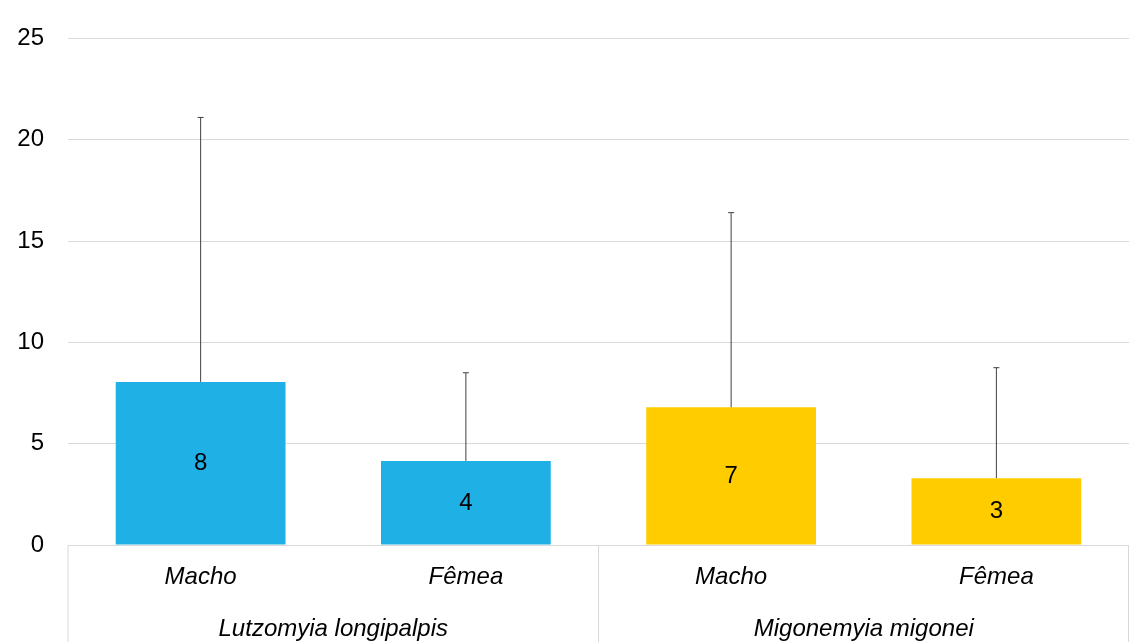 Image resolution: width=1129 pixels, height=642 pixels. What do you see at coordinates (30, 37) in the screenshot?
I see `y-tick-label: 25` at bounding box center [30, 37].